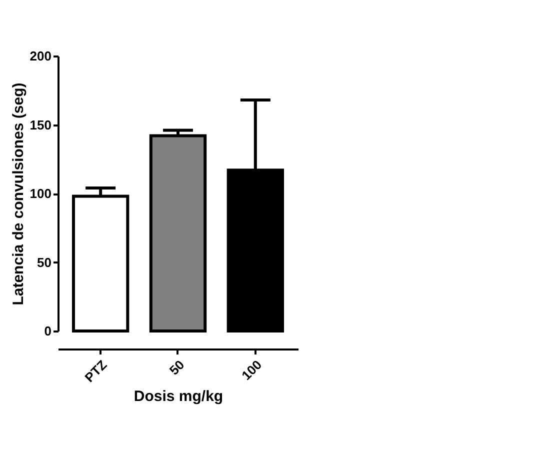 Image resolution: width=544 pixels, height=468 pixels. What do you see at coordinates (18, 194) in the screenshot?
I see `y-axis-title: Latencia de convulsiones (seg)` at bounding box center [18, 194].